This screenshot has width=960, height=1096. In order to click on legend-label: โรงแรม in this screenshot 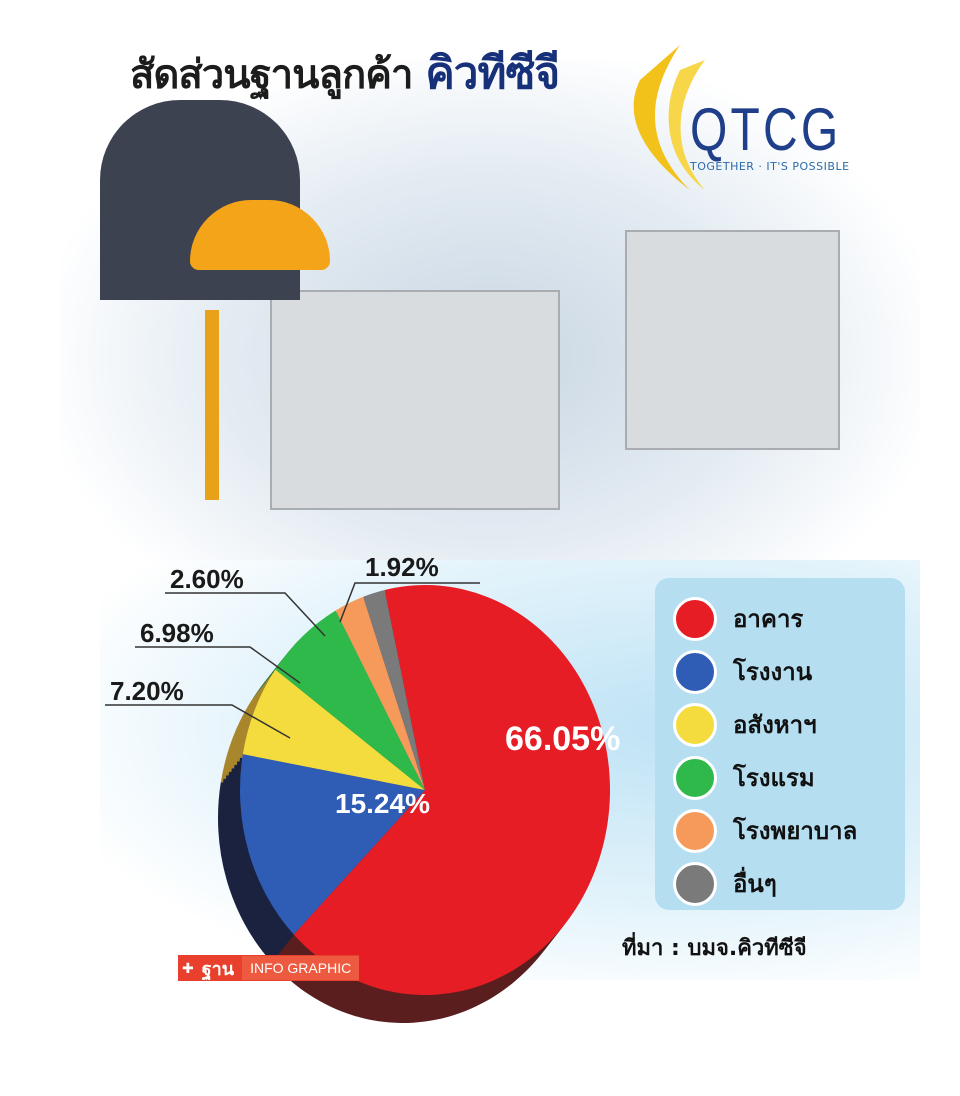, I will do `click(774, 778)`.